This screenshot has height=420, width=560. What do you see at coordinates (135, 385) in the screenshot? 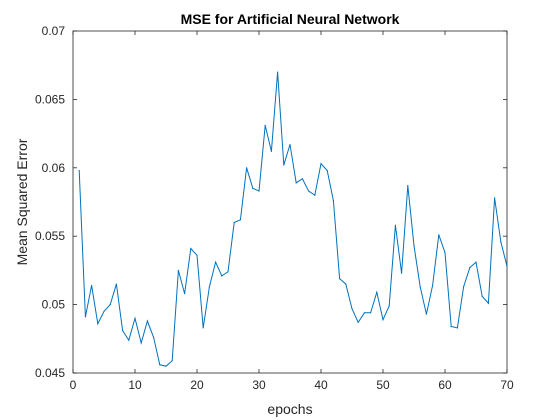
I see `x-tick-label: 10` at bounding box center [135, 385].